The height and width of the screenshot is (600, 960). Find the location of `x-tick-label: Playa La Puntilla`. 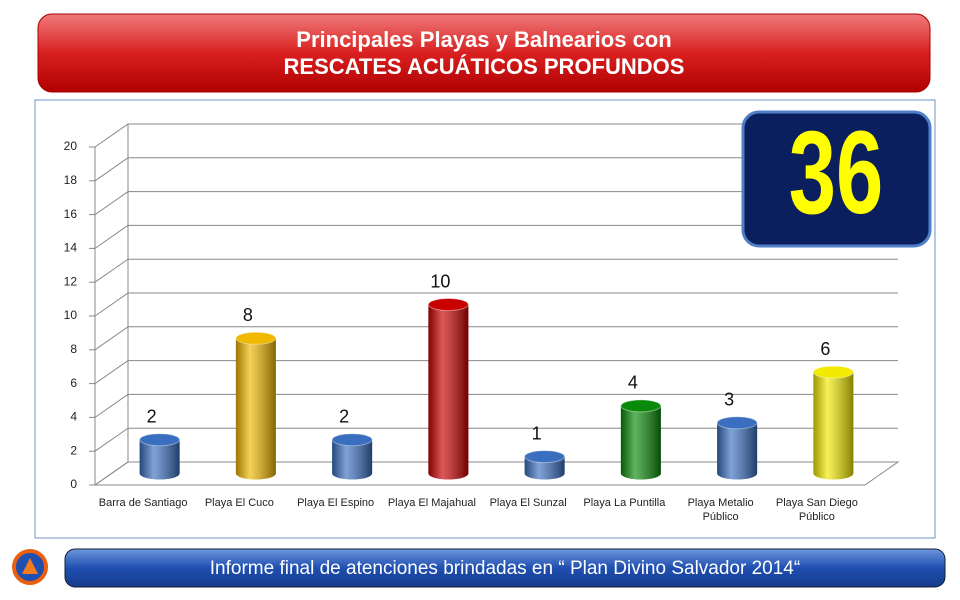

x-tick-label: Playa La Puntilla is located at coordinates (624, 503).